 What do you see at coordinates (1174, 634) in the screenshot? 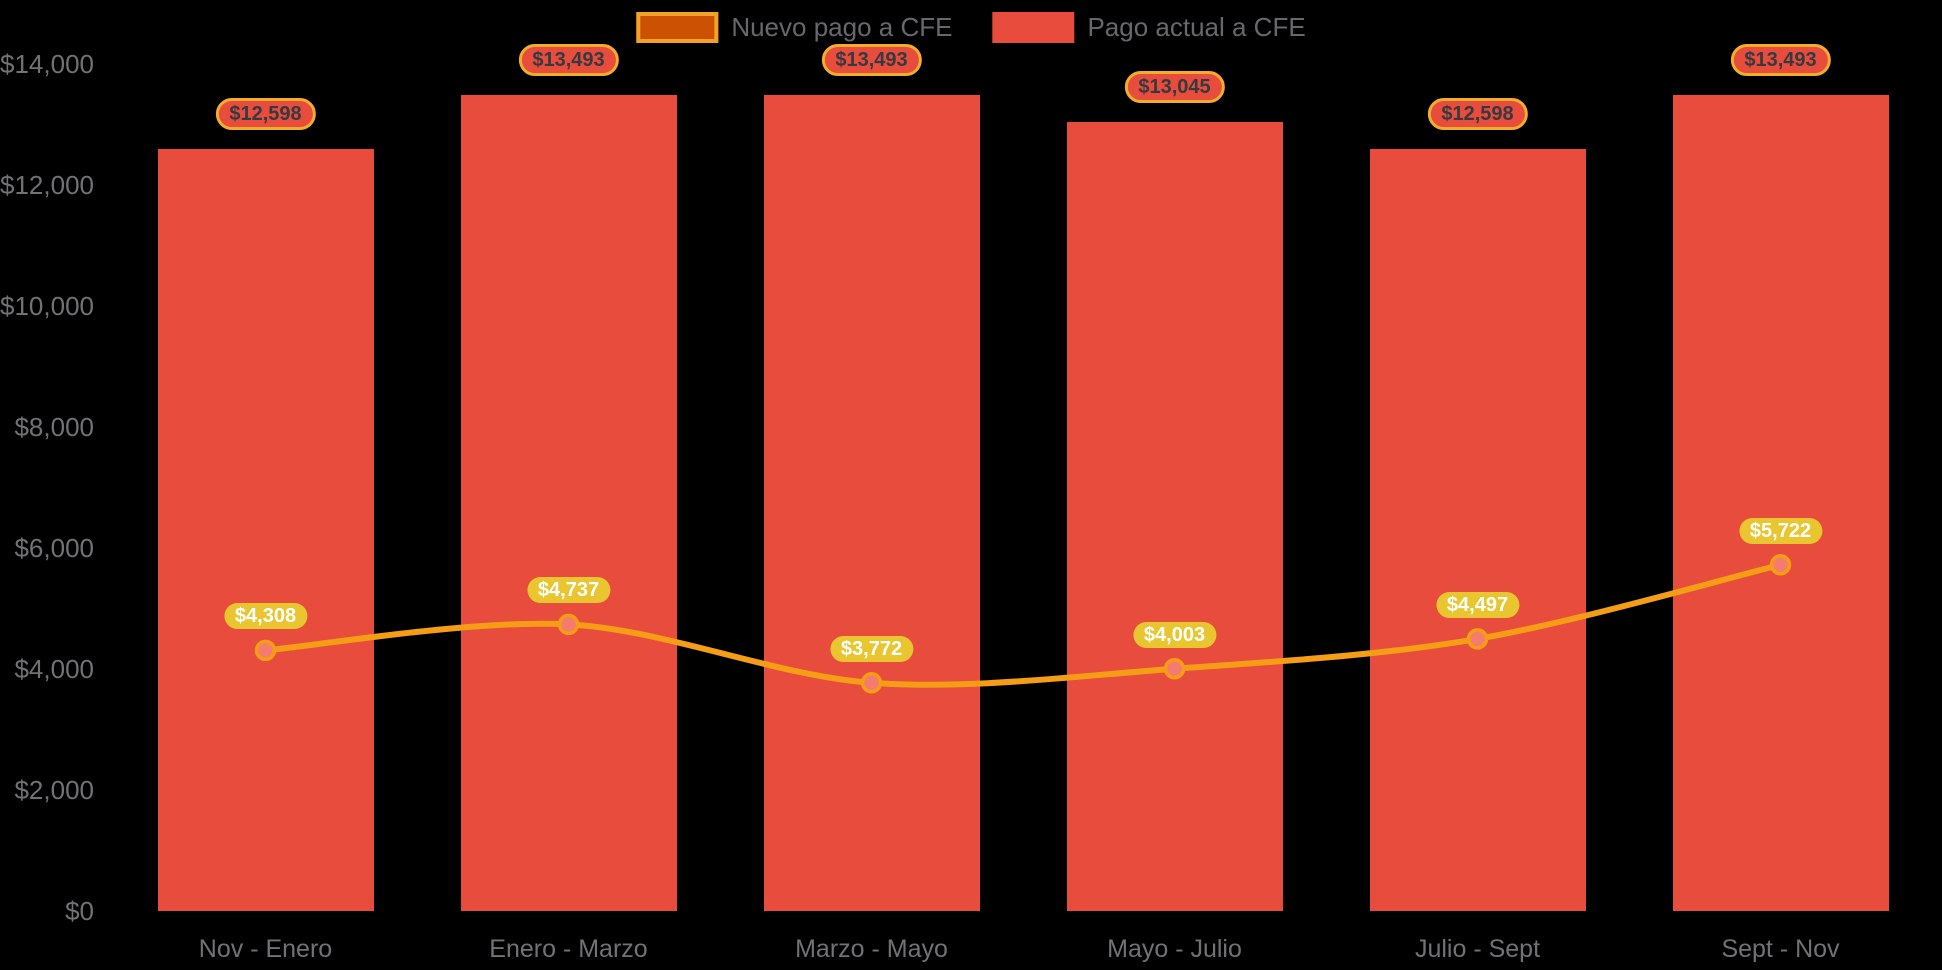
I see `line-value-badge: $4,003` at bounding box center [1174, 634].